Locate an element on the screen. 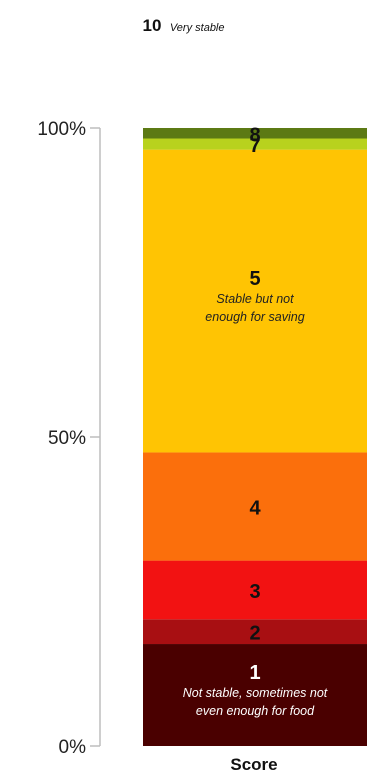 The height and width of the screenshot is (776, 367). segment-label-4: 4 is located at coordinates (255, 509).